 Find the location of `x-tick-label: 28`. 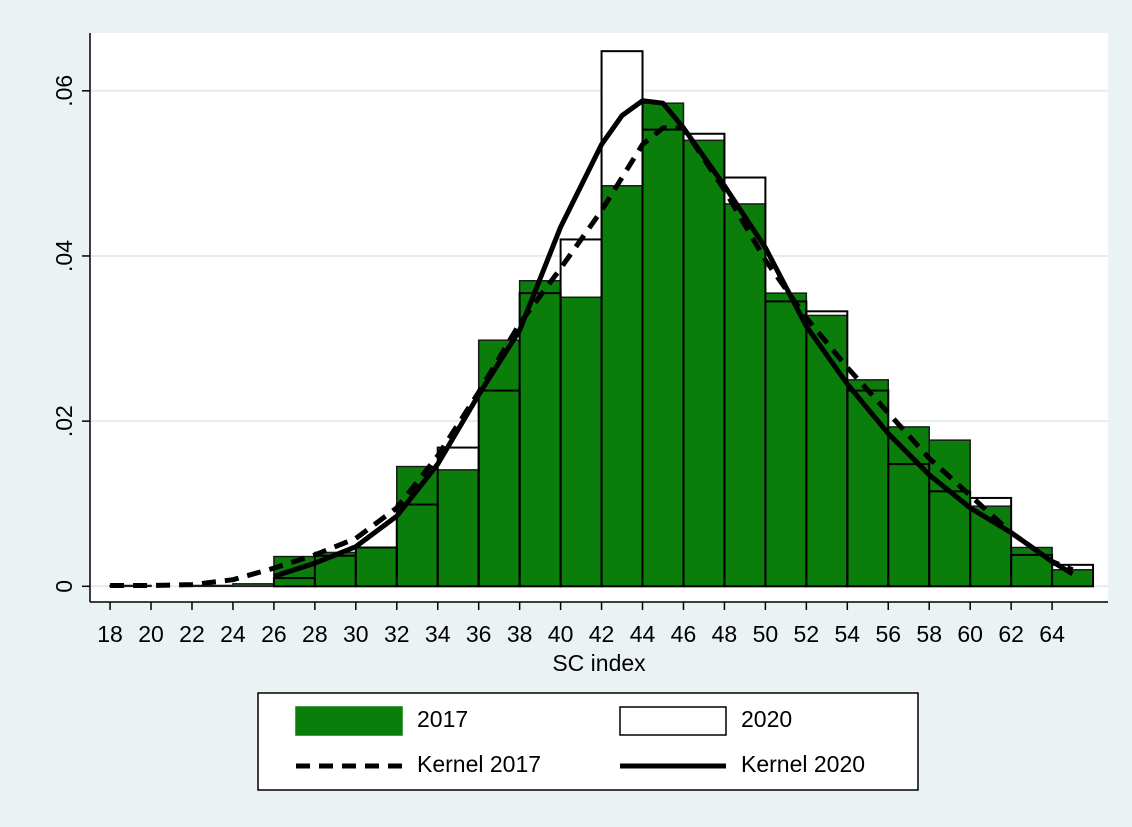

x-tick-label: 28 is located at coordinates (315, 634).